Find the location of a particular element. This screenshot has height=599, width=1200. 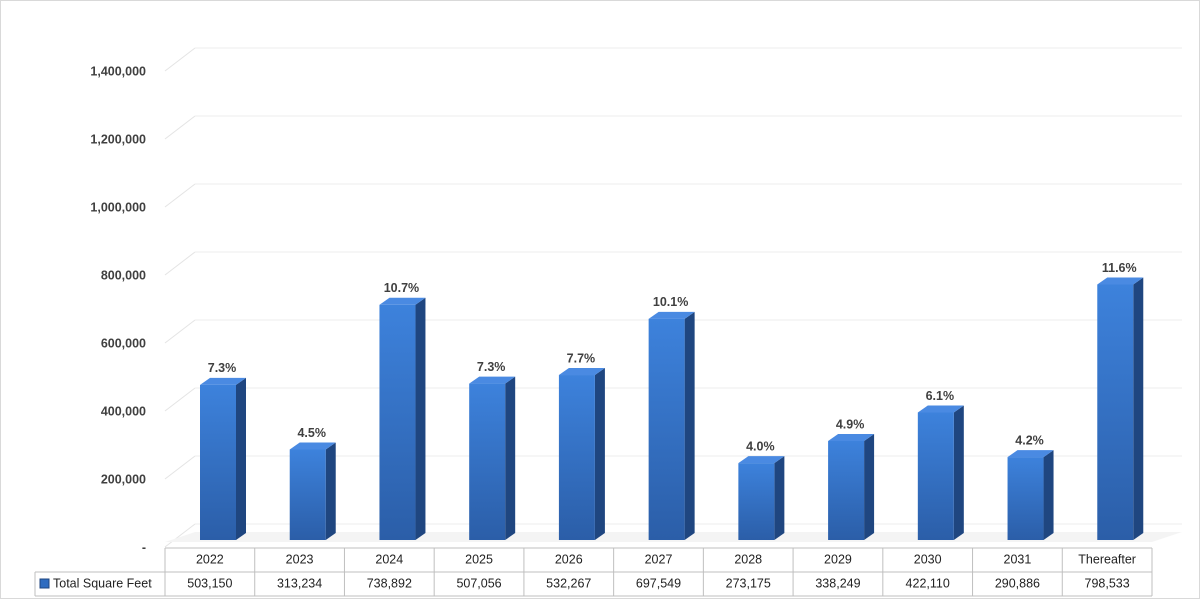

table-value: 798,533 is located at coordinates (1107, 583).